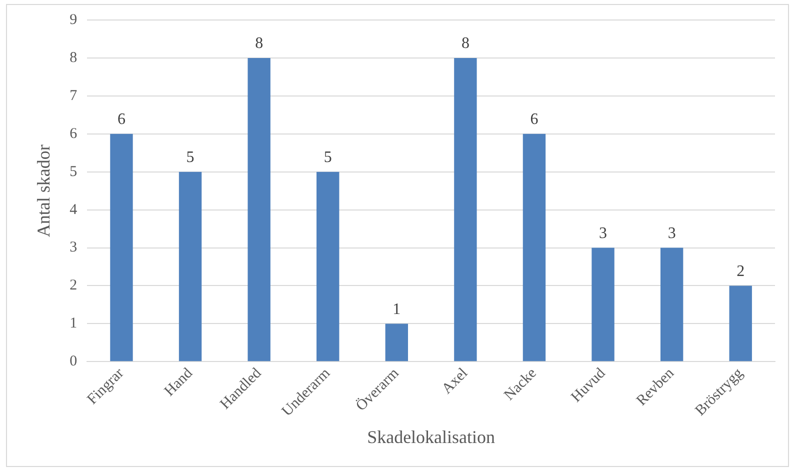 The height and width of the screenshot is (471, 795). Describe the element at coordinates (74, 248) in the screenshot. I see `y-tick-label: 3` at that location.